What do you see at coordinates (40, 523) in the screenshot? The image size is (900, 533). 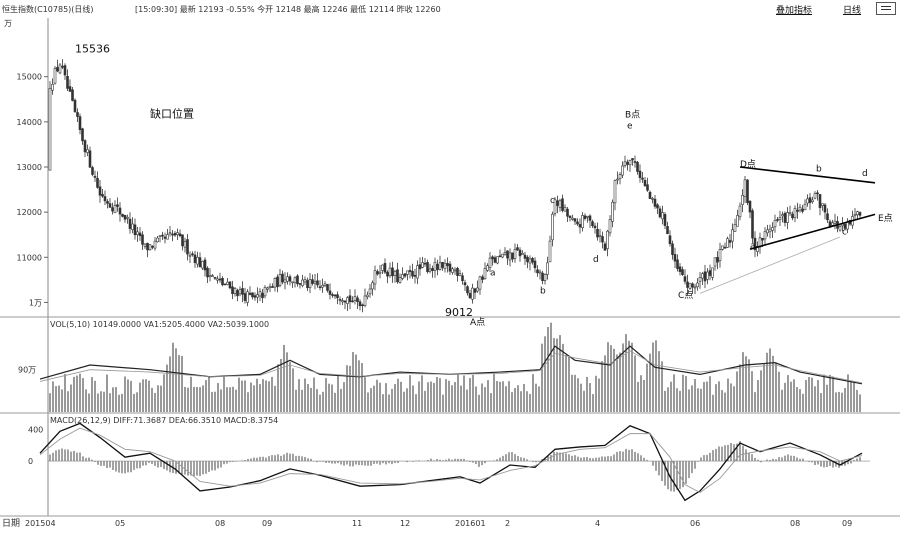 I see `date-tick-label: 201504` at bounding box center [40, 523].